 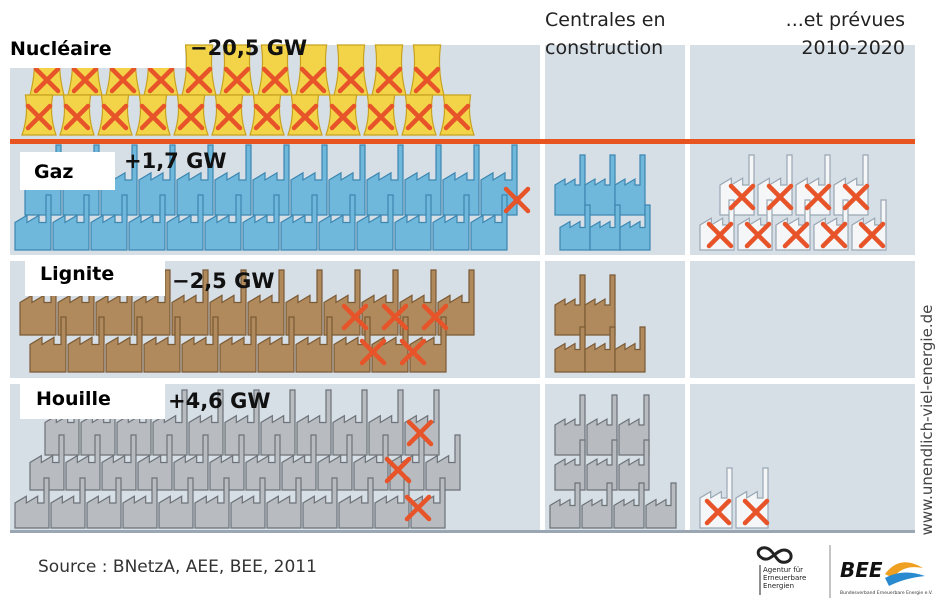 I want to click on row-label: Houille, so click(x=73, y=399).